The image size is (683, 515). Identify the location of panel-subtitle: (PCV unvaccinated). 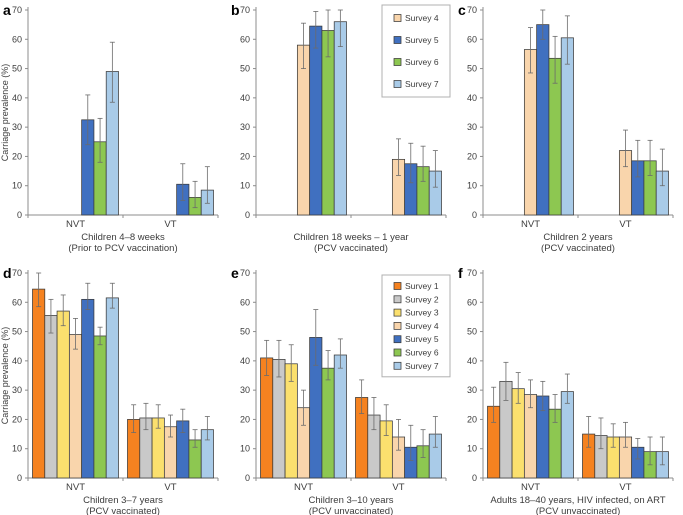
(578, 510).